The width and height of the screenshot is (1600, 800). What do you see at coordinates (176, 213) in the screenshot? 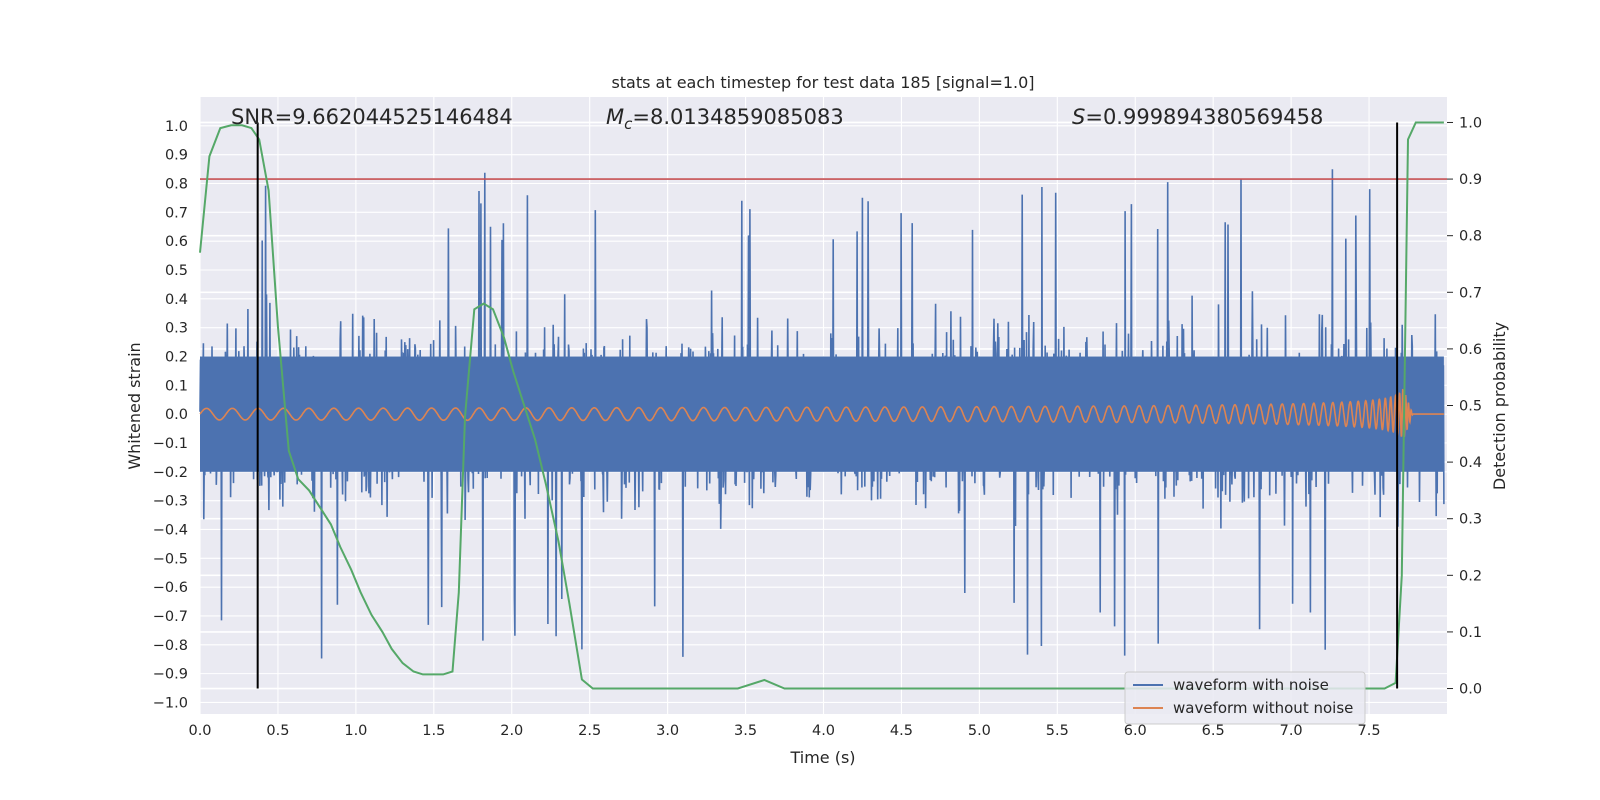
I see `y-tick-label: 0.7` at bounding box center [176, 213].